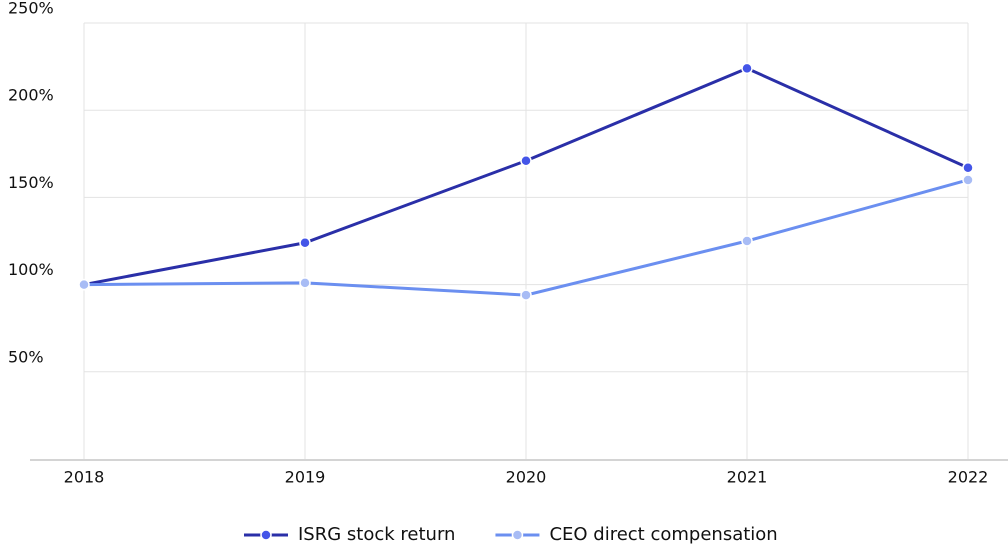  I want to click on y-tick-label: 100%, so click(31, 269).